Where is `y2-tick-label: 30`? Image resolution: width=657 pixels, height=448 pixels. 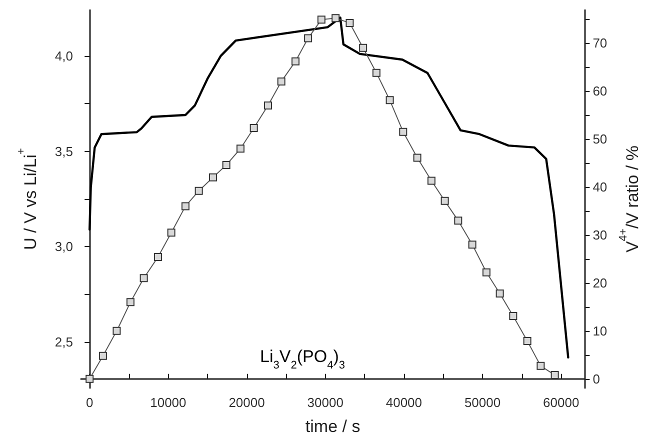
y2-tick-label: 30 is located at coordinates (600, 234).